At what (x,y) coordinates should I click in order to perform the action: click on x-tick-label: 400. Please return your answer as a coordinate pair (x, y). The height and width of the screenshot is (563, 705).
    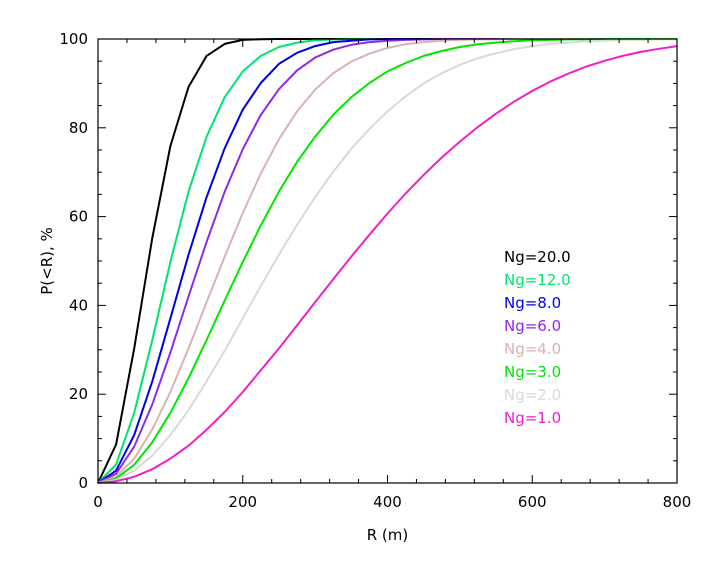
    Looking at the image, I should click on (387, 502).